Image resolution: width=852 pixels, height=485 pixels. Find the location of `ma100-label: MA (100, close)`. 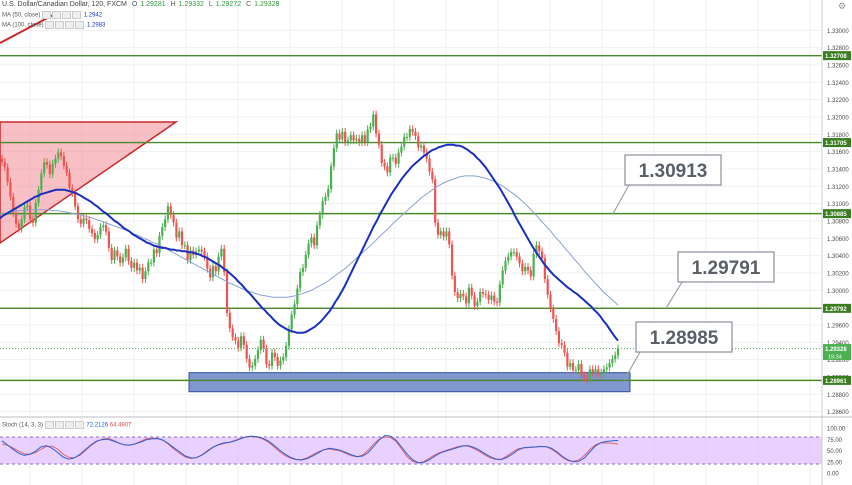

ma100-label: MA (100, close) is located at coordinates (23, 25).